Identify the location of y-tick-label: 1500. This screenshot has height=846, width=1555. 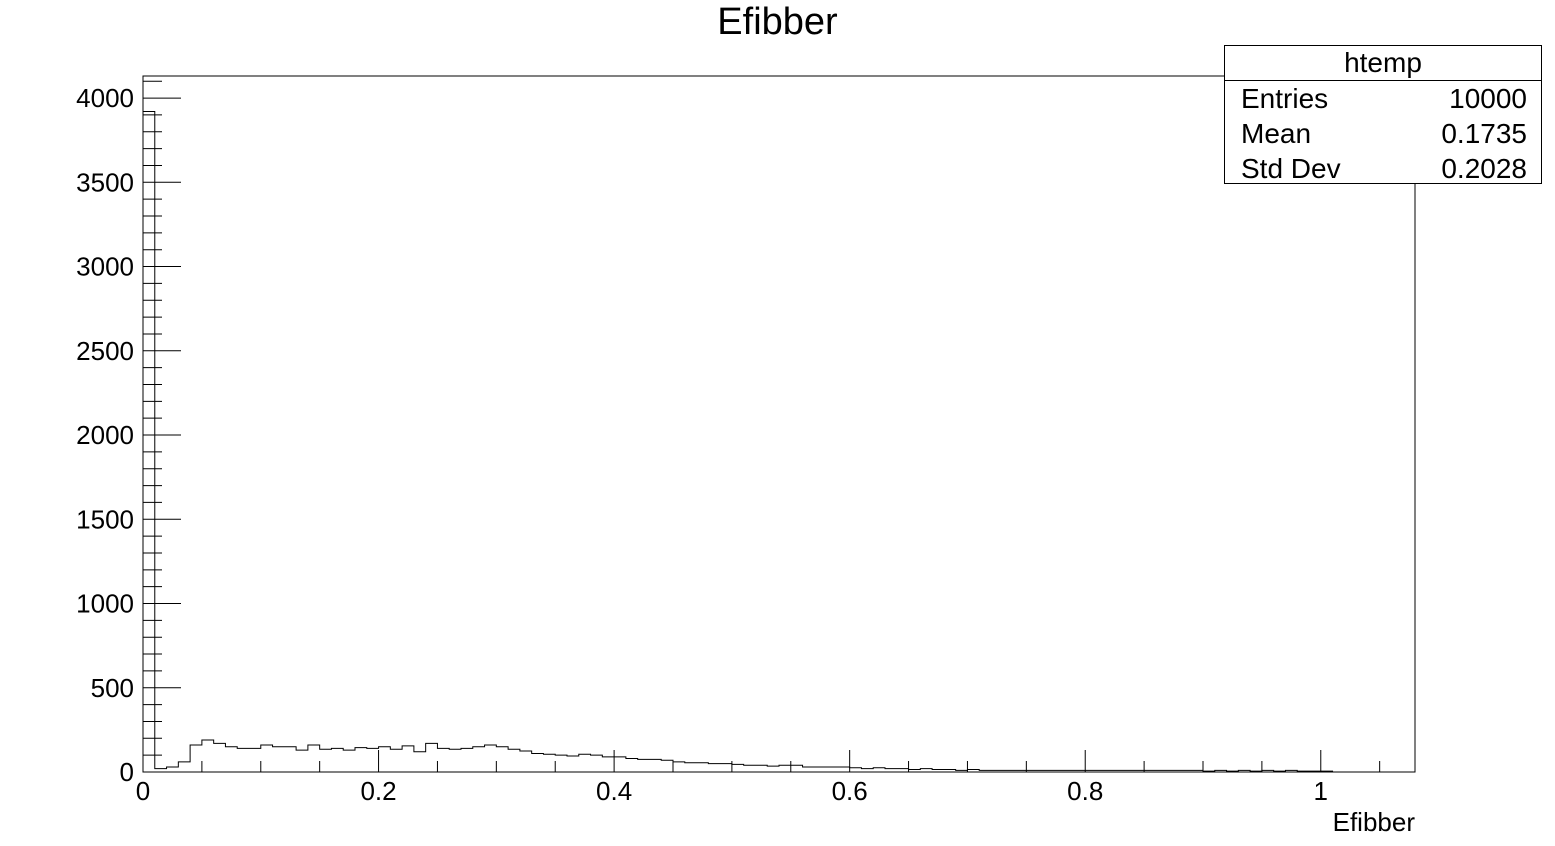
(105, 519).